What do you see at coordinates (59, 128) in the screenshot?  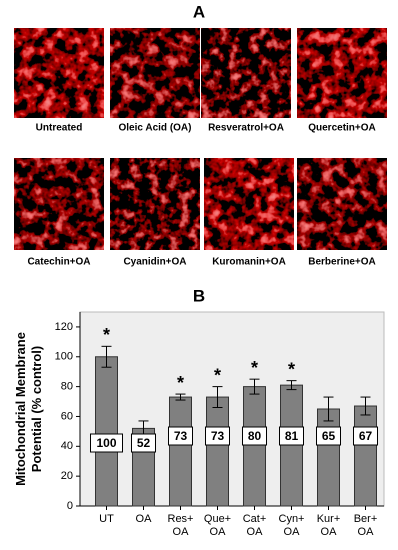 I see `image-label: Untreated` at bounding box center [59, 128].